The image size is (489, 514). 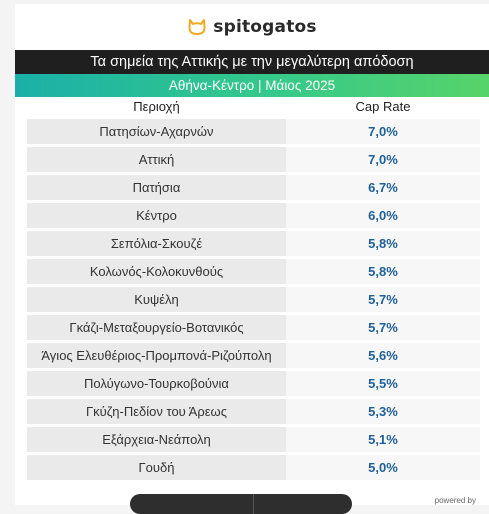 I want to click on cap-rate-cell: 5,0%, so click(x=383, y=466).